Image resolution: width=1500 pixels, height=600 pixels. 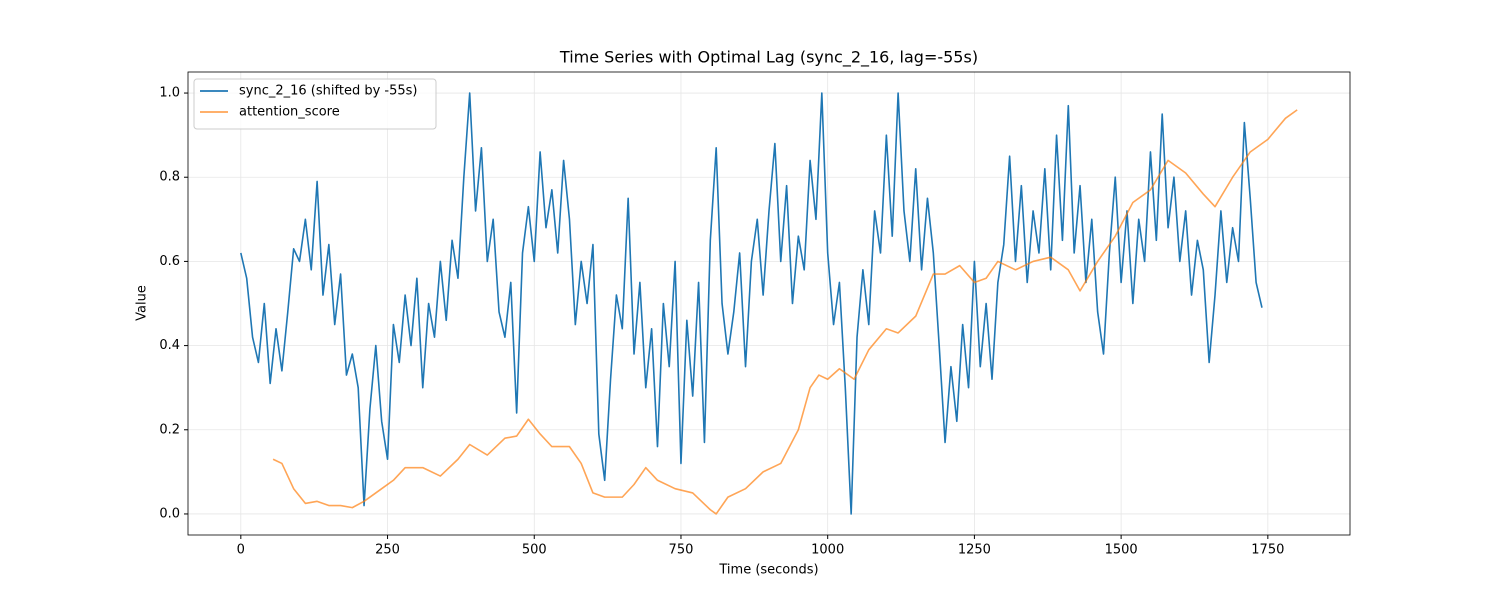 What do you see at coordinates (289, 112) in the screenshot?
I see `legend-label: attention_score` at bounding box center [289, 112].